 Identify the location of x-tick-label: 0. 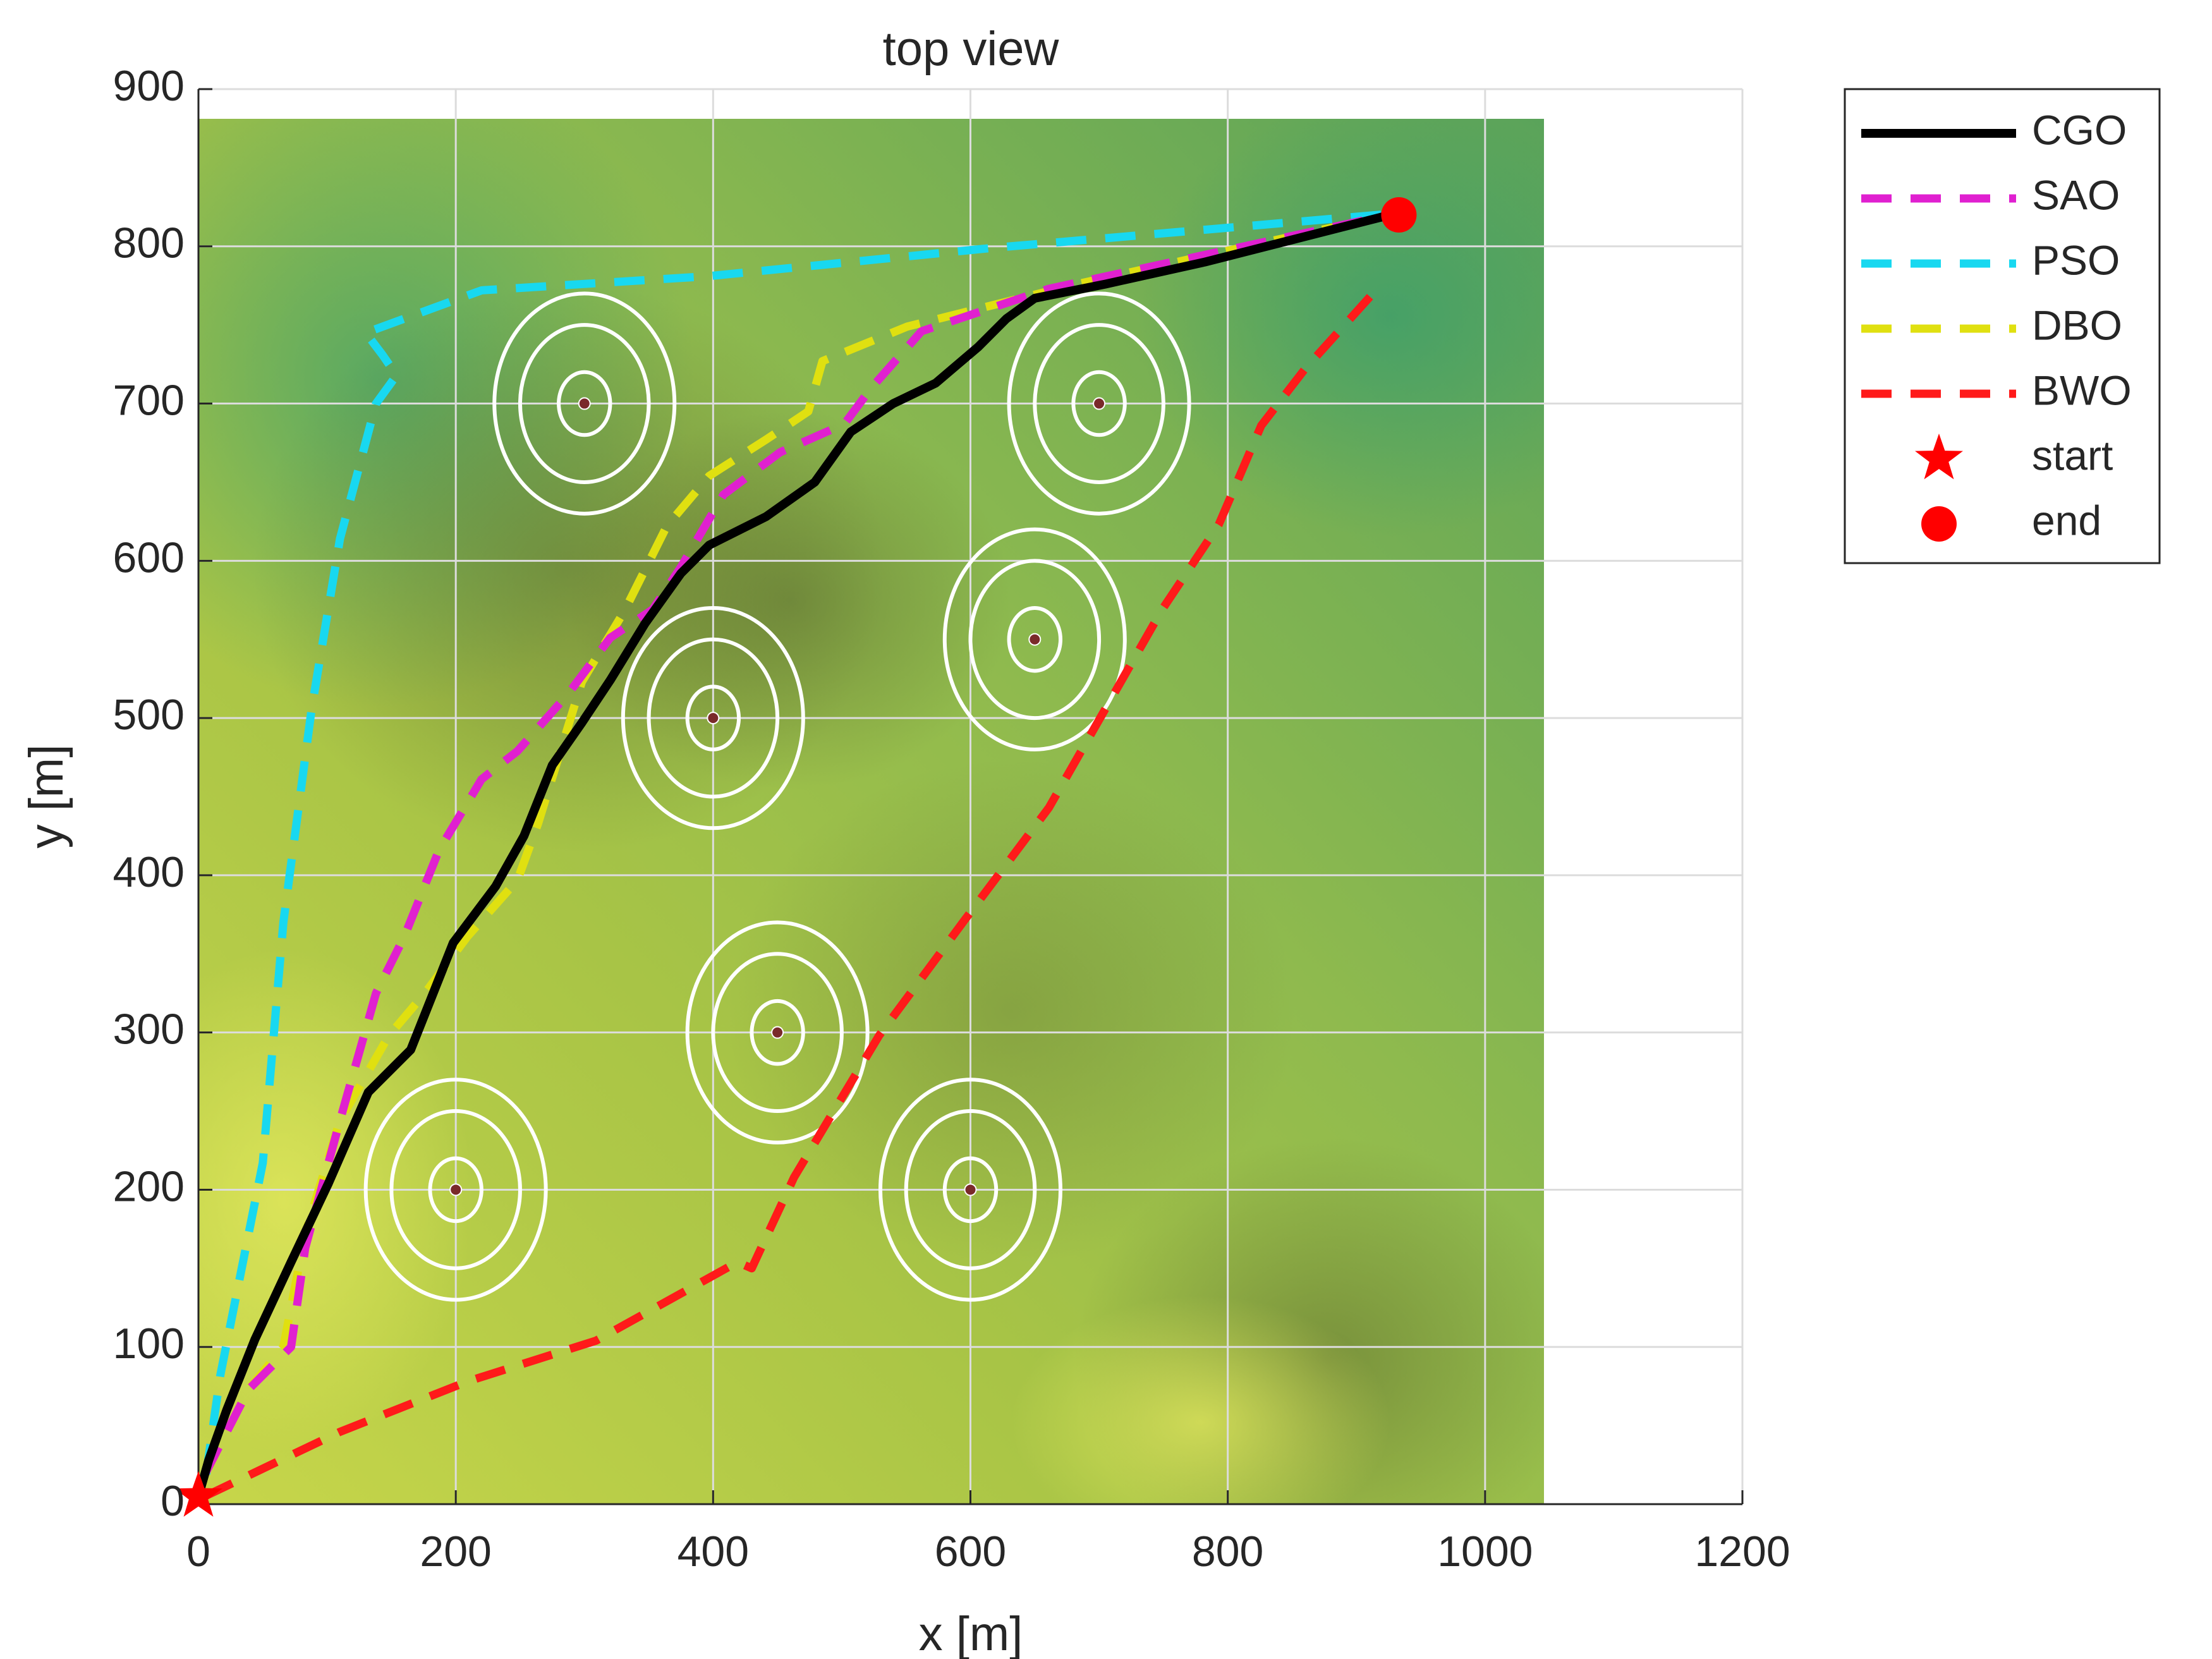
(198, 1552).